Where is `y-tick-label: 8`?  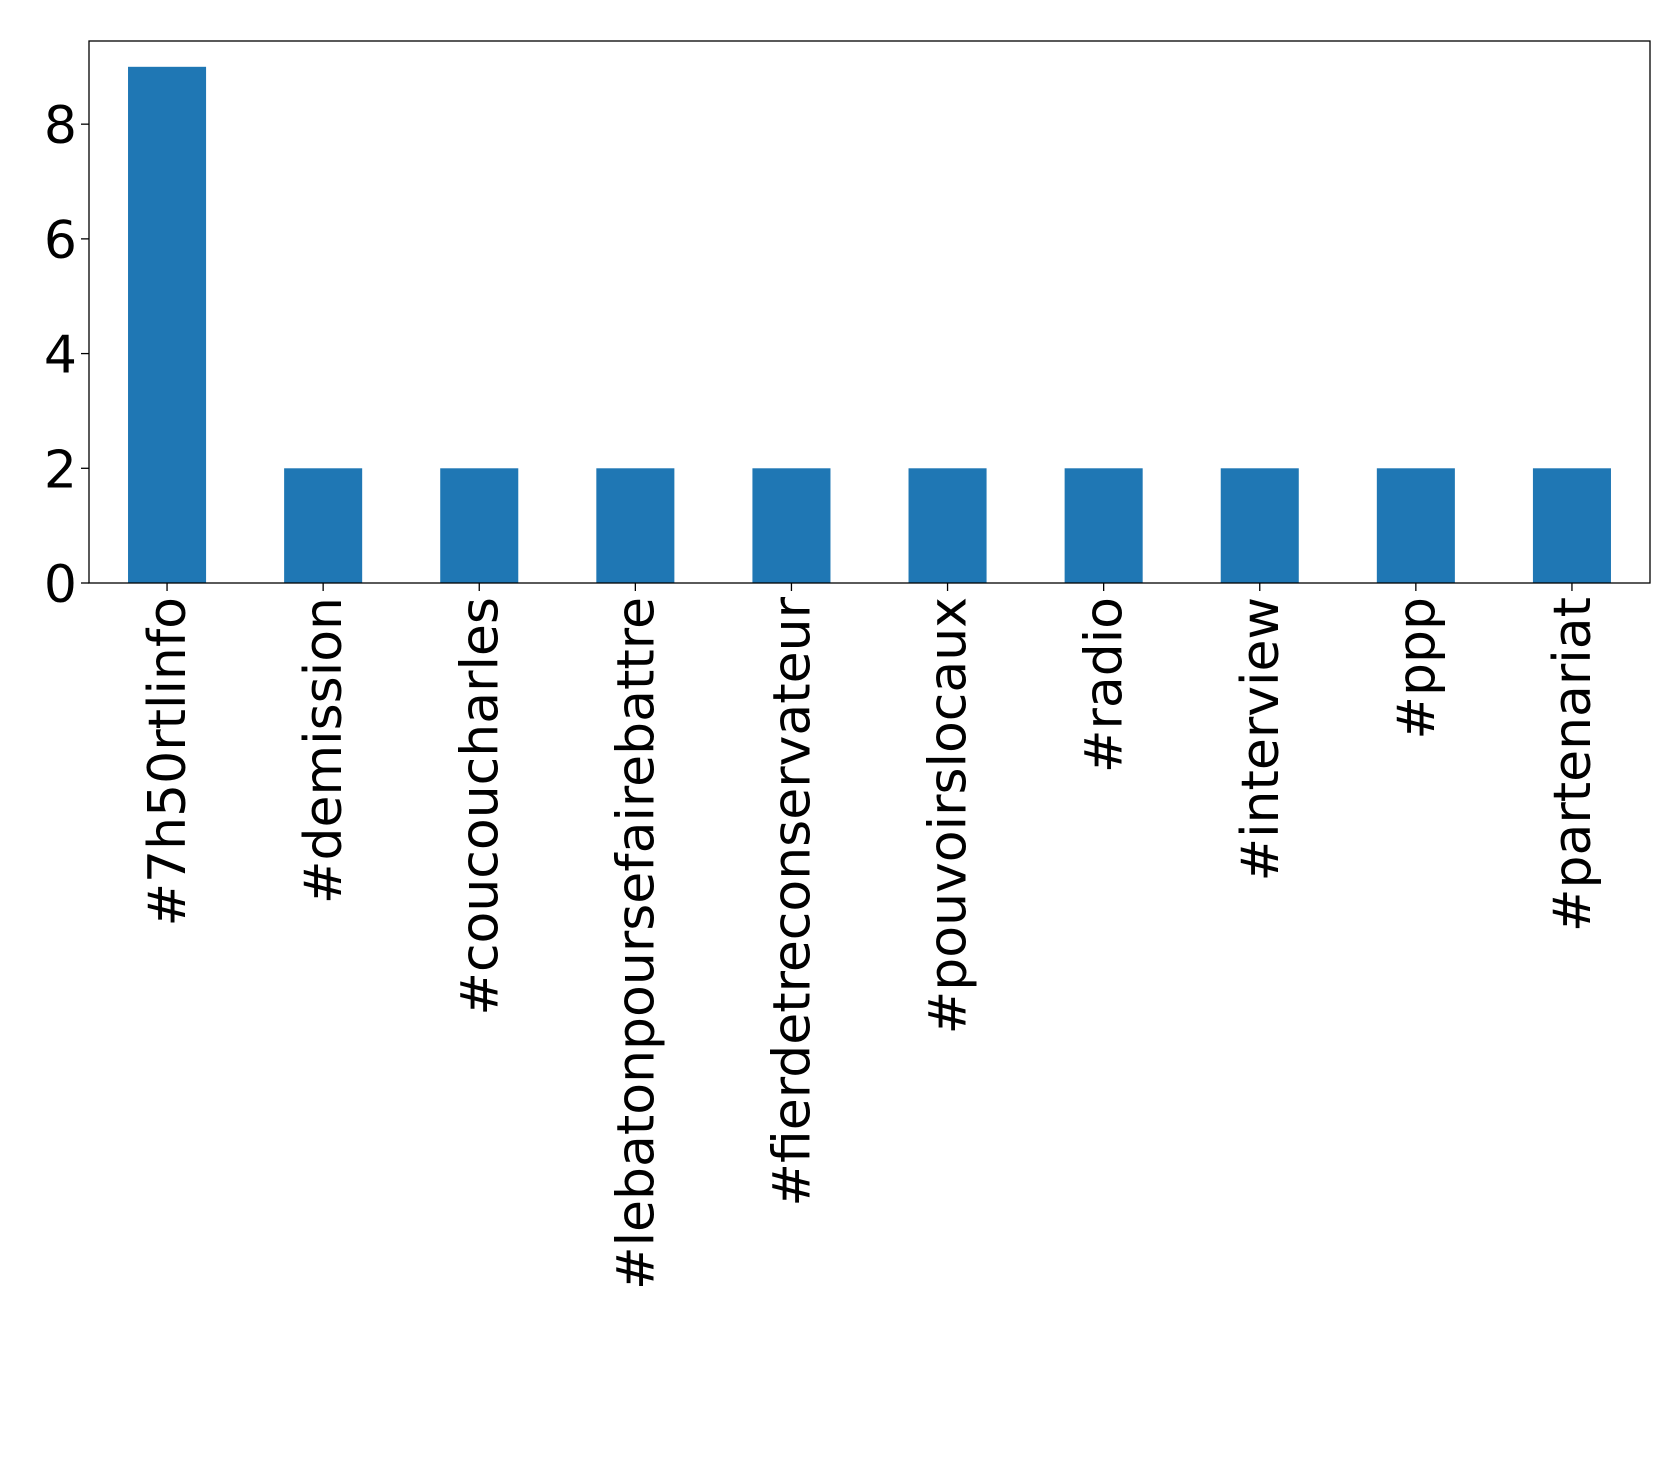 y-tick-label: 8 is located at coordinates (60, 126).